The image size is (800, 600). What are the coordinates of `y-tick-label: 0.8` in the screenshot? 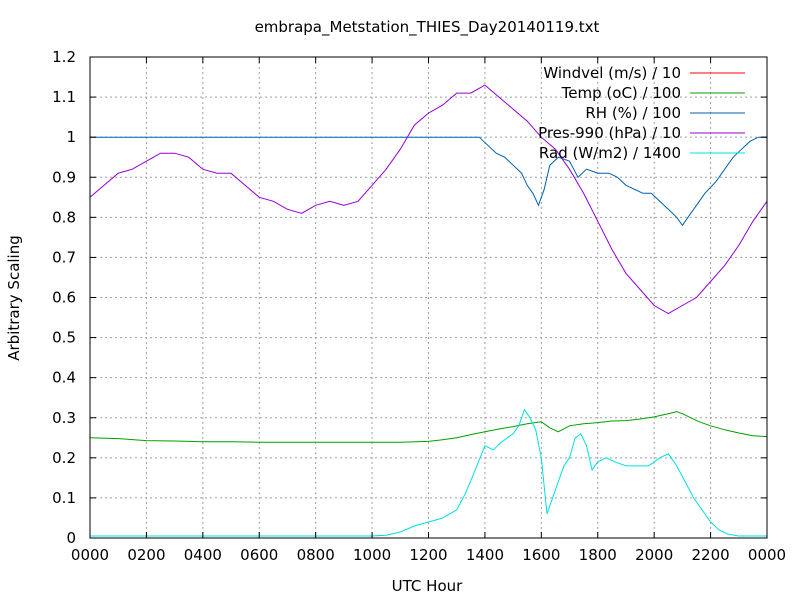 It's located at (64, 217).